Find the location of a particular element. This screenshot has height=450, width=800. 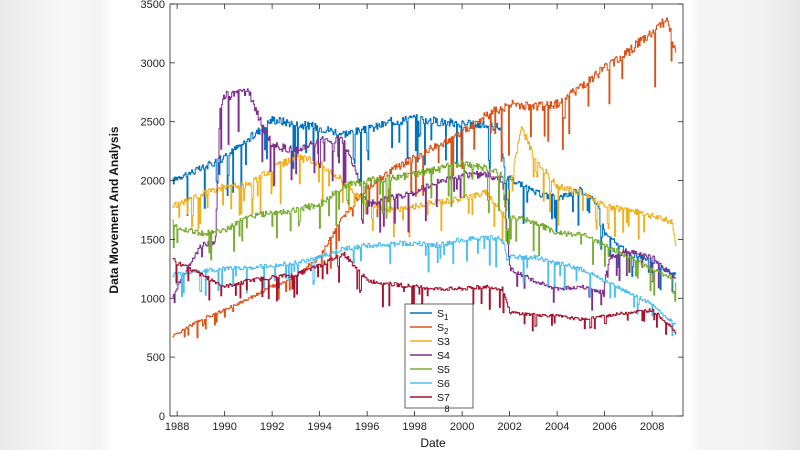

x-tick-label: 2000 is located at coordinates (462, 427).